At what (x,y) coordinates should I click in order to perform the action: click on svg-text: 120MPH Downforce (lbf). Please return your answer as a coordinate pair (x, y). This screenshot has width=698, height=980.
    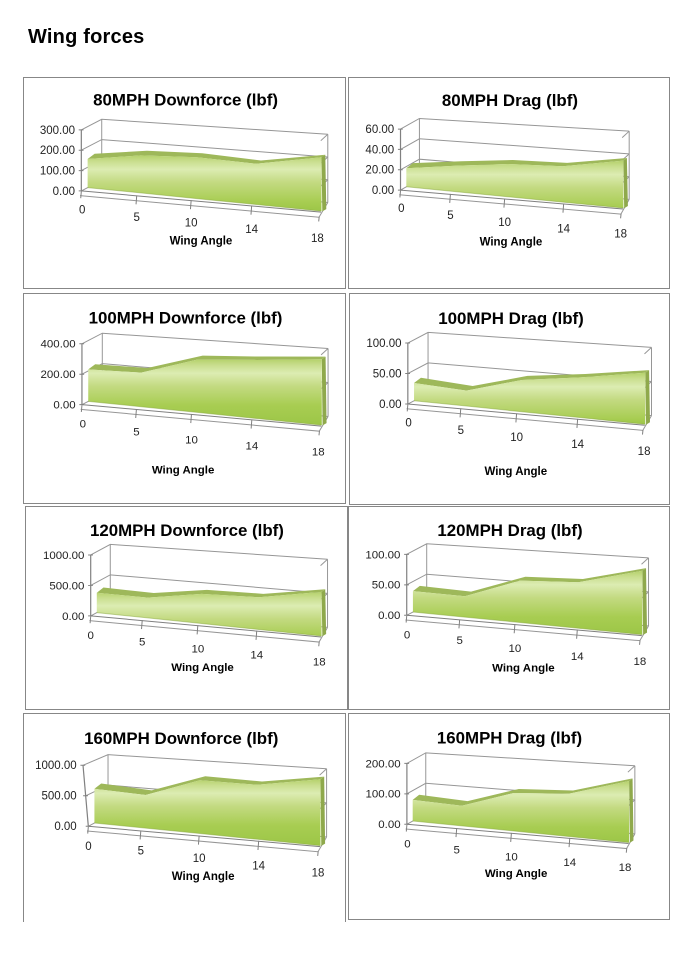
    Looking at the image, I should click on (187, 530).